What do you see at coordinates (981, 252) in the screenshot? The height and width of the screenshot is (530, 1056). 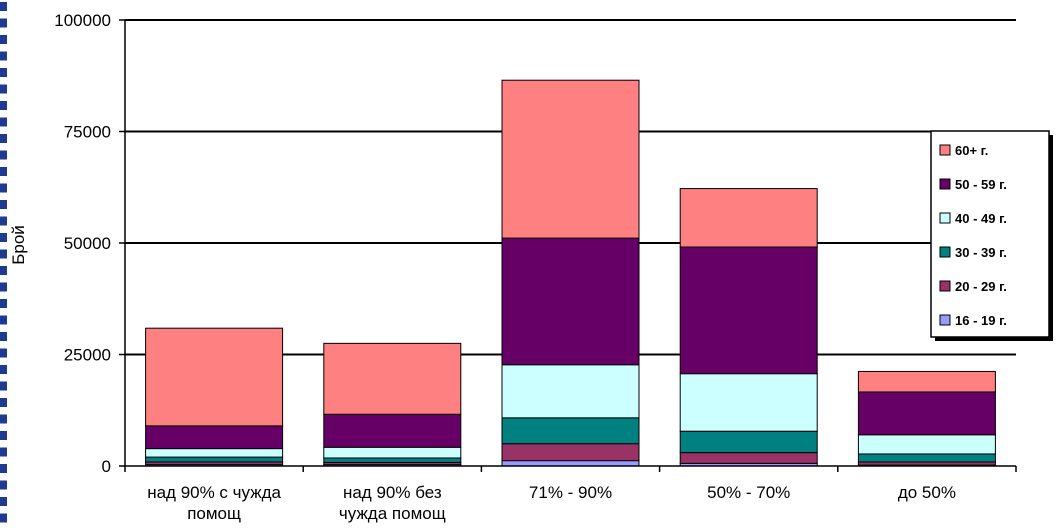 I see `legend-label: 30 - 39 г.` at bounding box center [981, 252].